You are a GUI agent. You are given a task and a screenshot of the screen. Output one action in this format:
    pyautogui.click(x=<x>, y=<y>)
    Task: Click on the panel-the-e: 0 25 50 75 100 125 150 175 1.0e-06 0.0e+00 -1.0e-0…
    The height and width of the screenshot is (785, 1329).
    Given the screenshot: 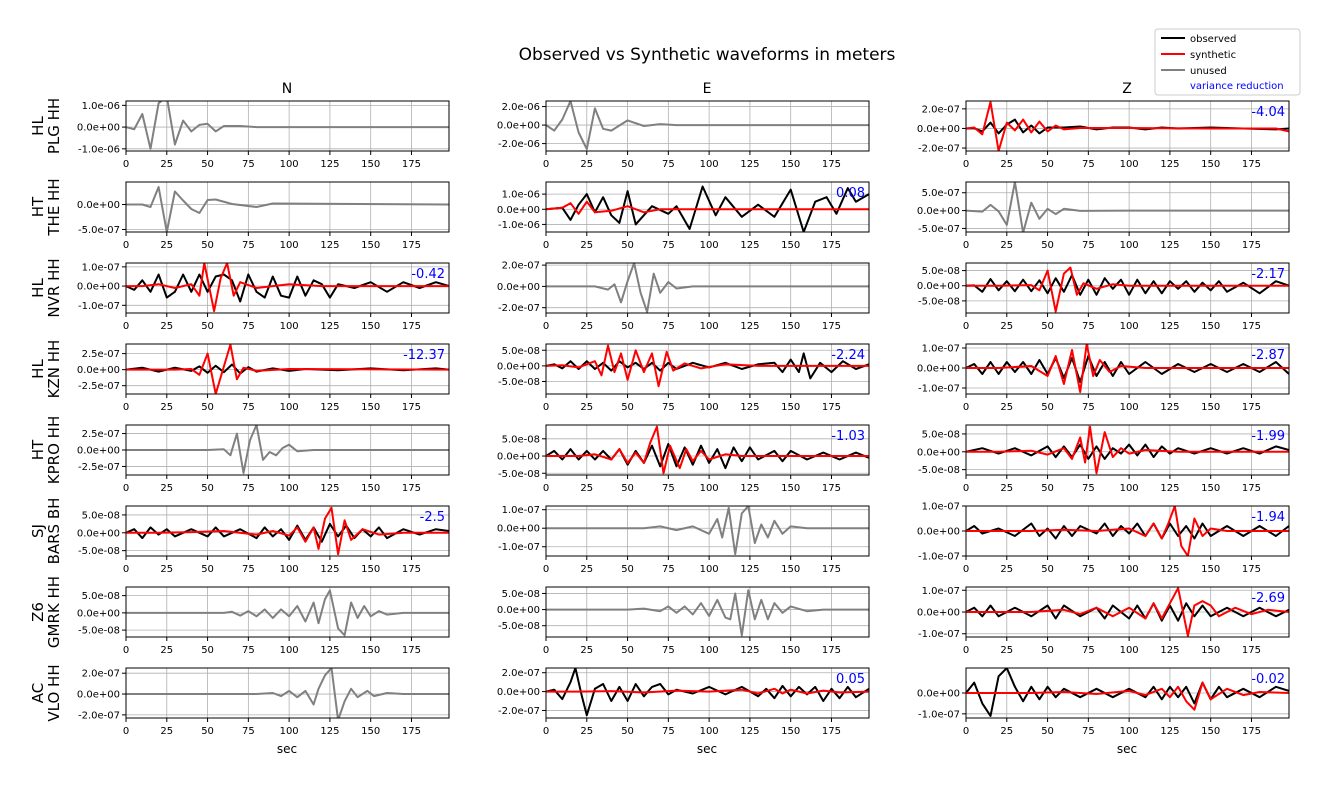 What is the action you would take?
    pyautogui.click(x=683, y=216)
    